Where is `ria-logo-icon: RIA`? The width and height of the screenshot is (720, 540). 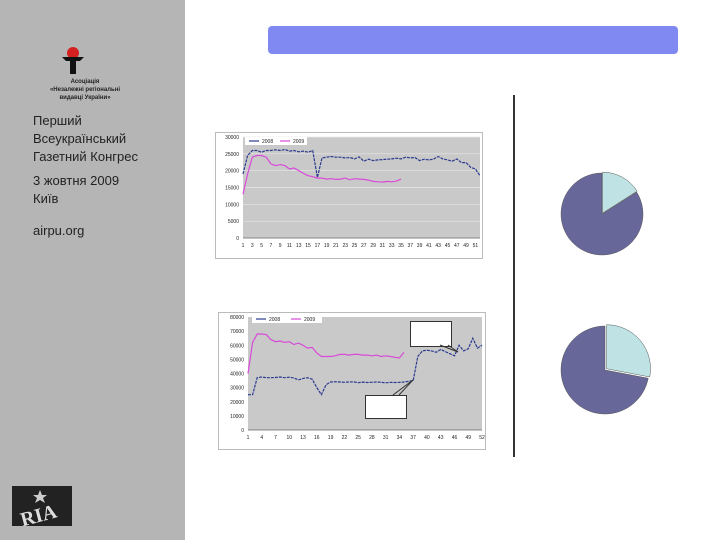
ria-logo-icon: RIA is located at coordinates (42, 506).